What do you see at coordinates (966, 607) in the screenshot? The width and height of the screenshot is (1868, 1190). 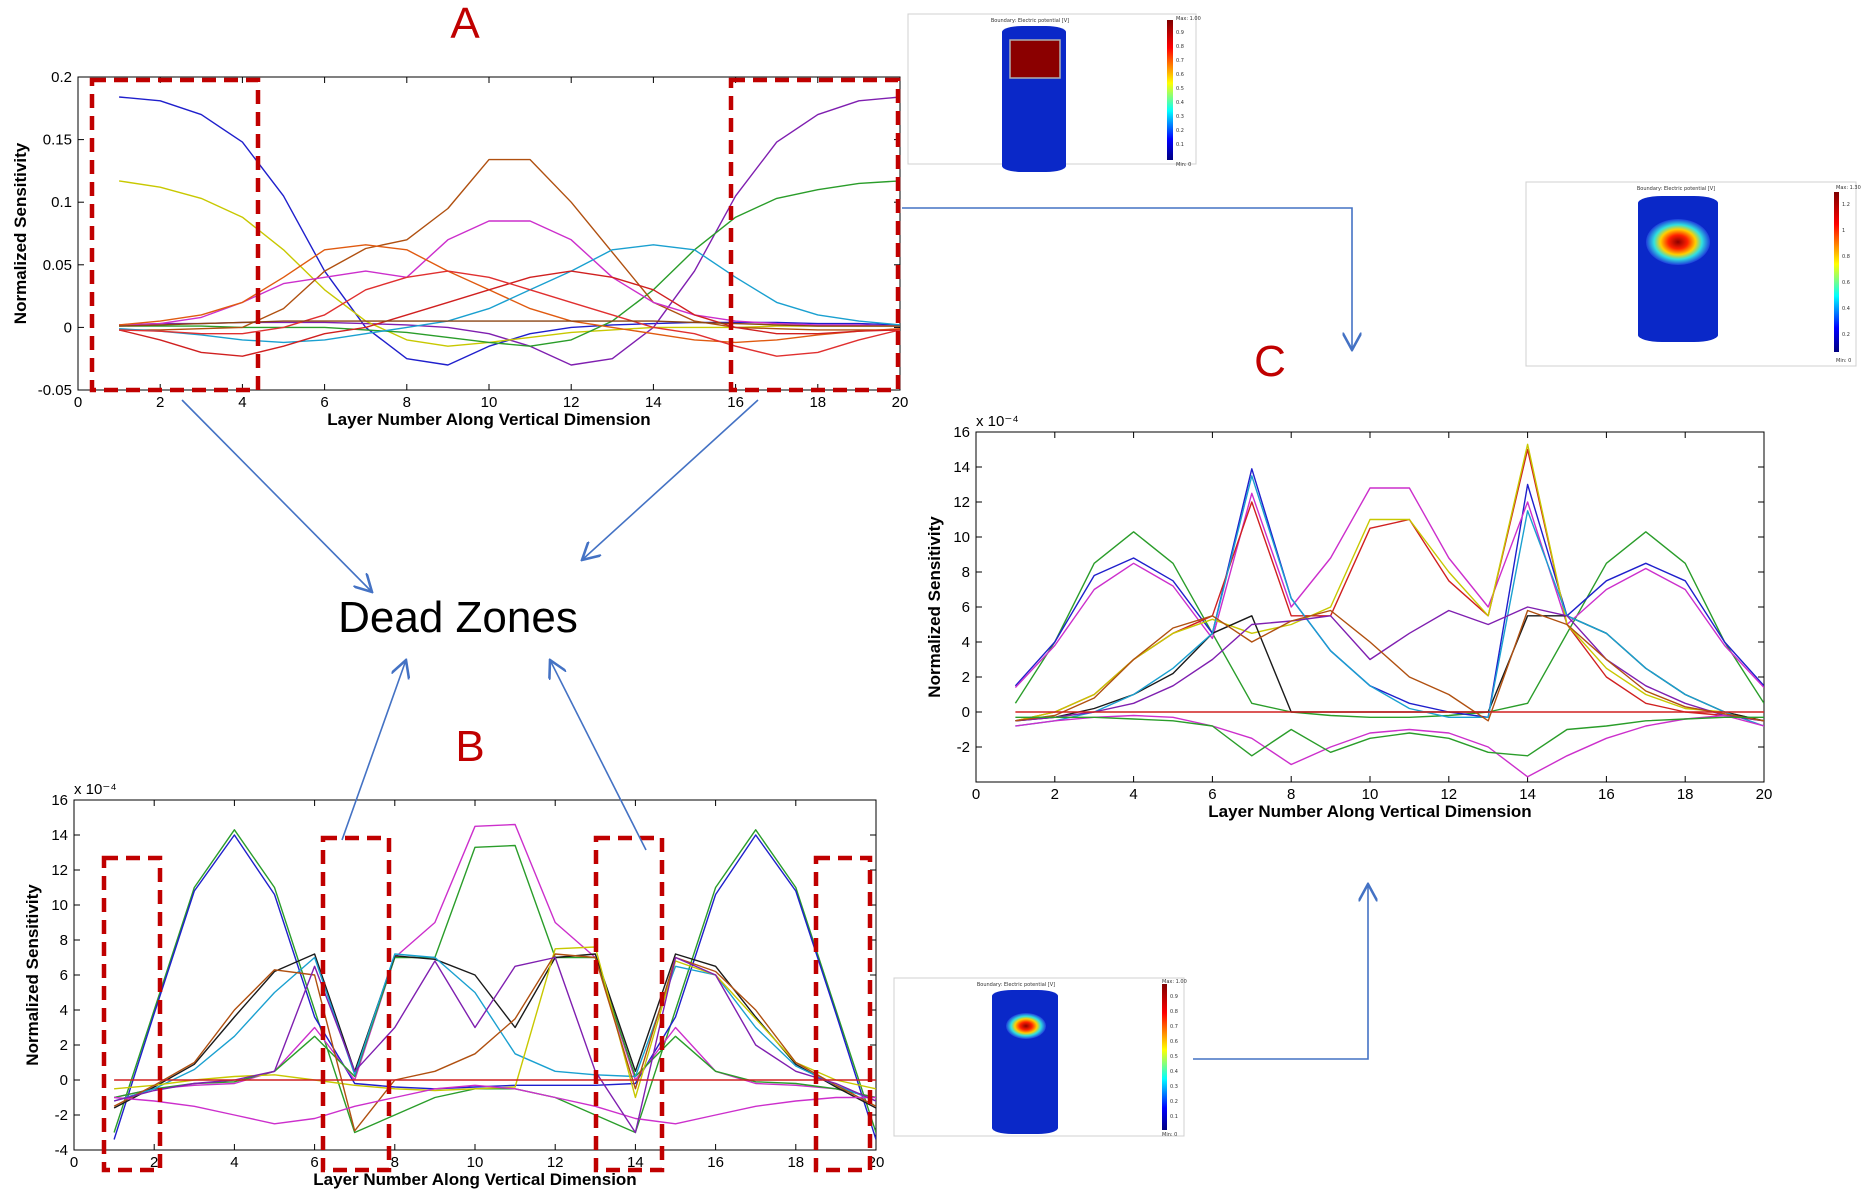 I see `y-tick-label: 6` at bounding box center [966, 607].